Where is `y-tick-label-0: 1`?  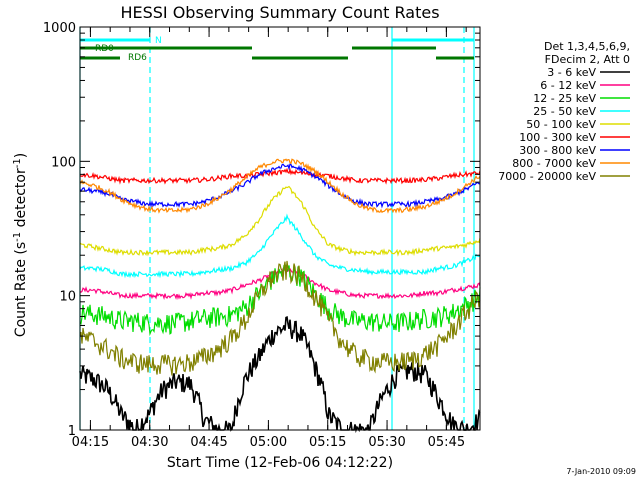
y-tick-label-0: 1 is located at coordinates (72, 431).